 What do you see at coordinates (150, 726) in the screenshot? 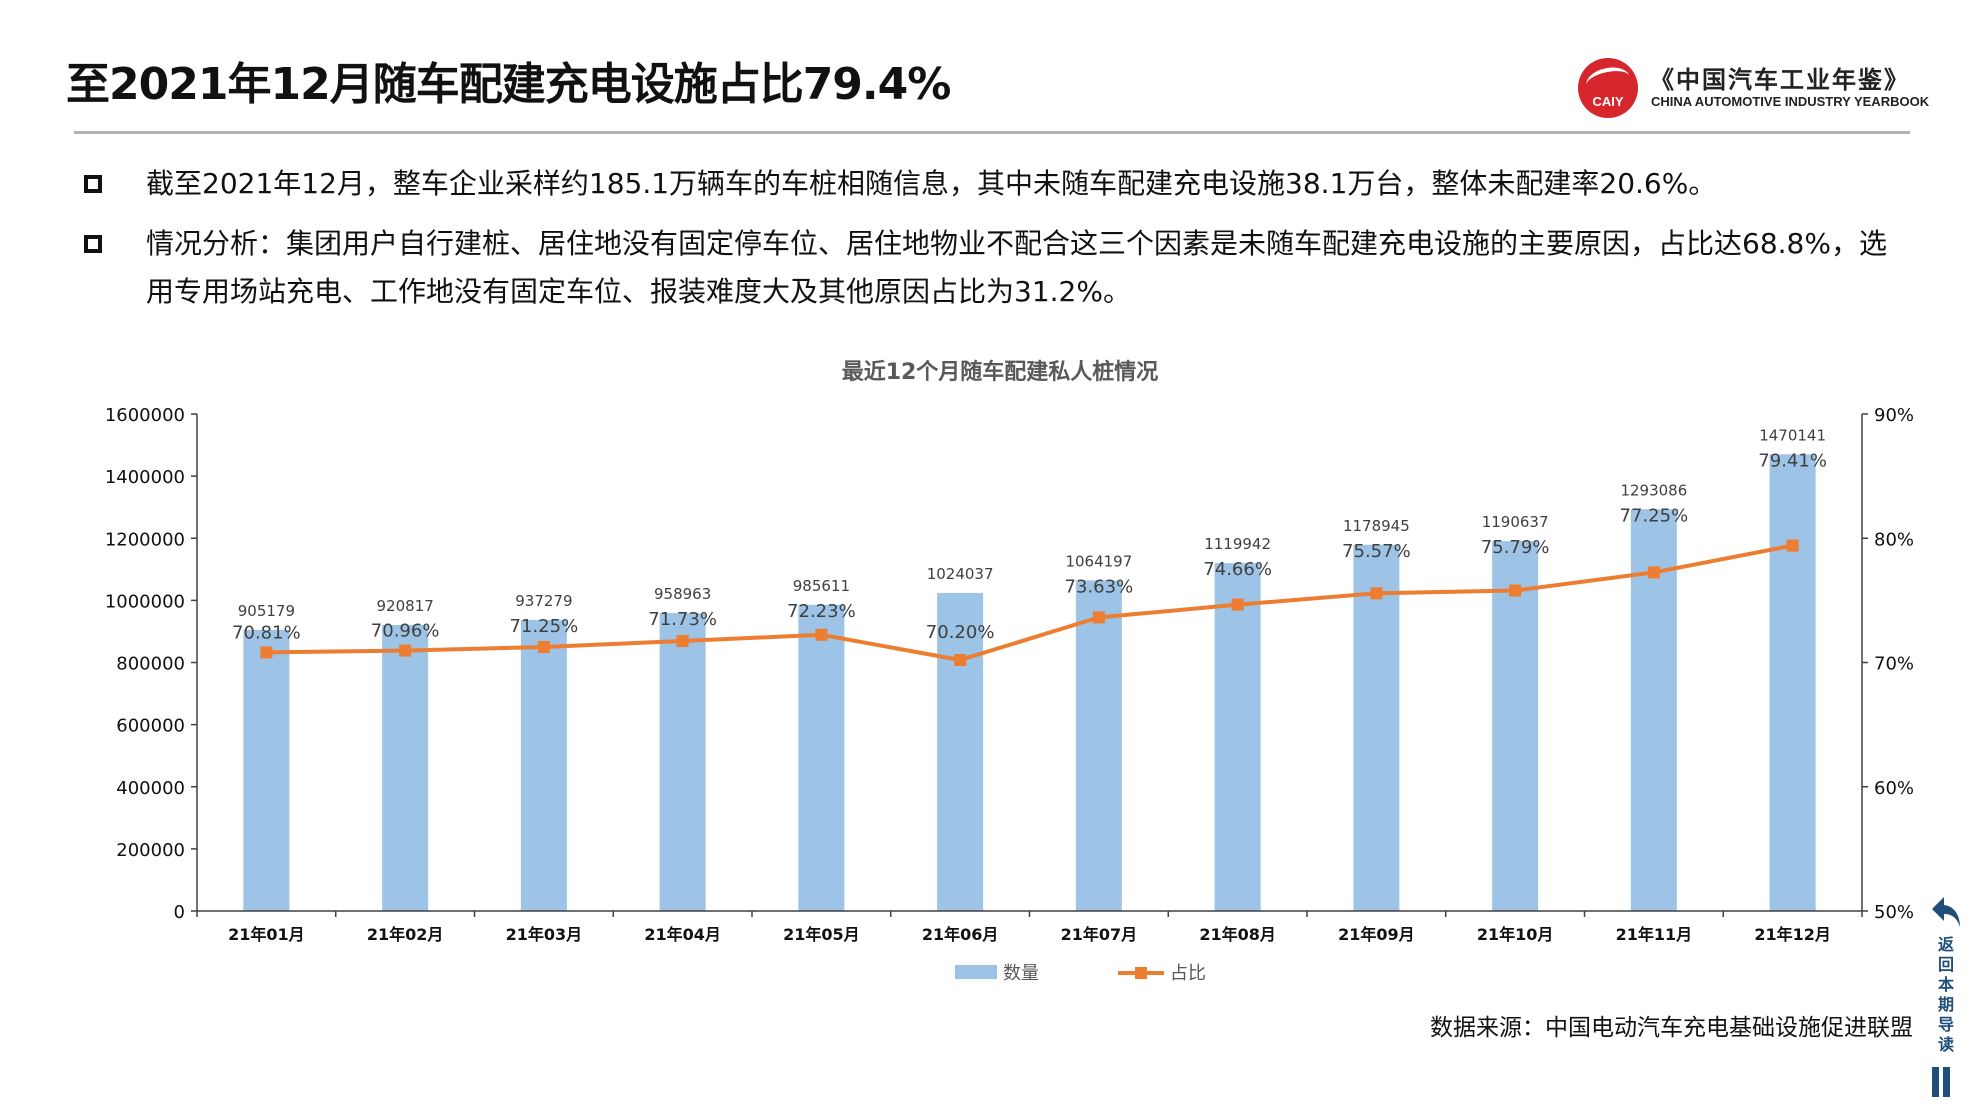
I see `left-tick-label: 600000` at bounding box center [150, 726].